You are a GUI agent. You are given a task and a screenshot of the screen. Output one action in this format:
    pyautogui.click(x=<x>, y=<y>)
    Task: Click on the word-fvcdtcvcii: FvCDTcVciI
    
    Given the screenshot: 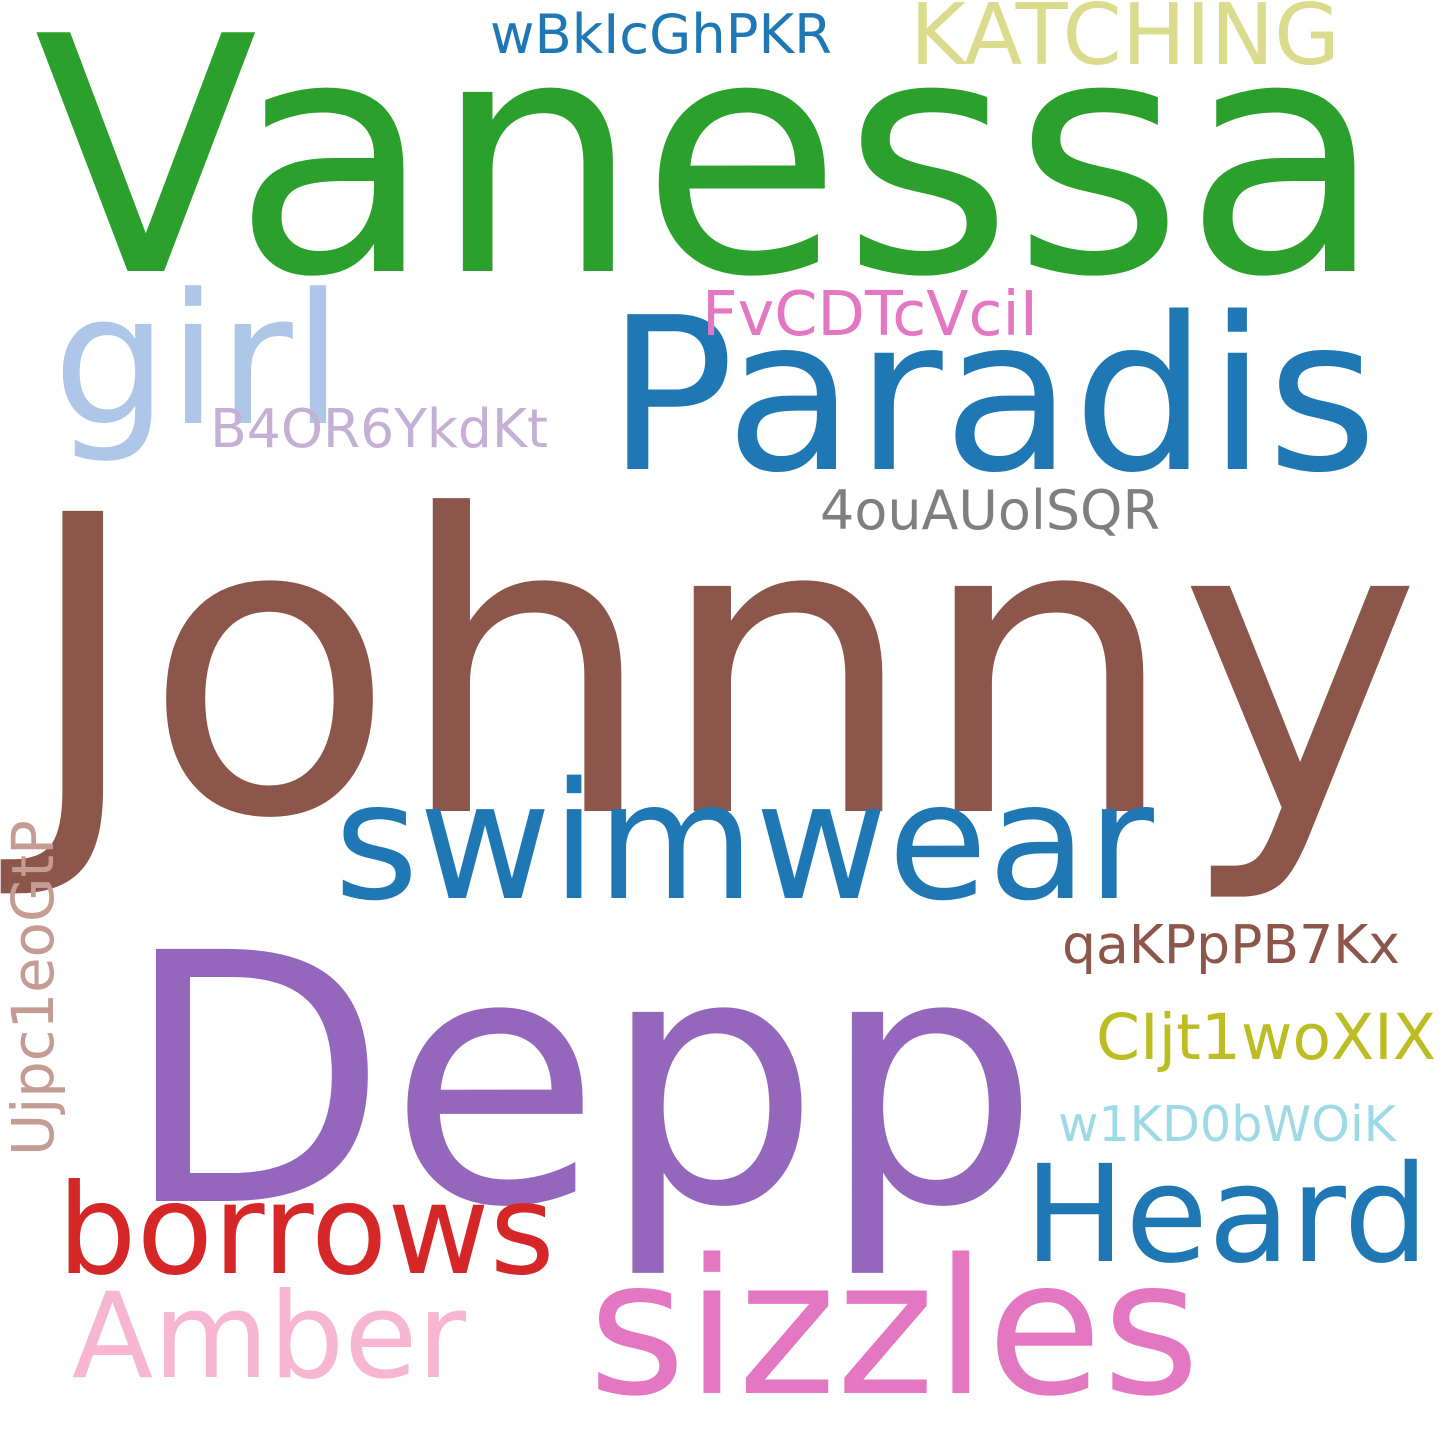 What is the action you would take?
    pyautogui.click(x=870, y=314)
    